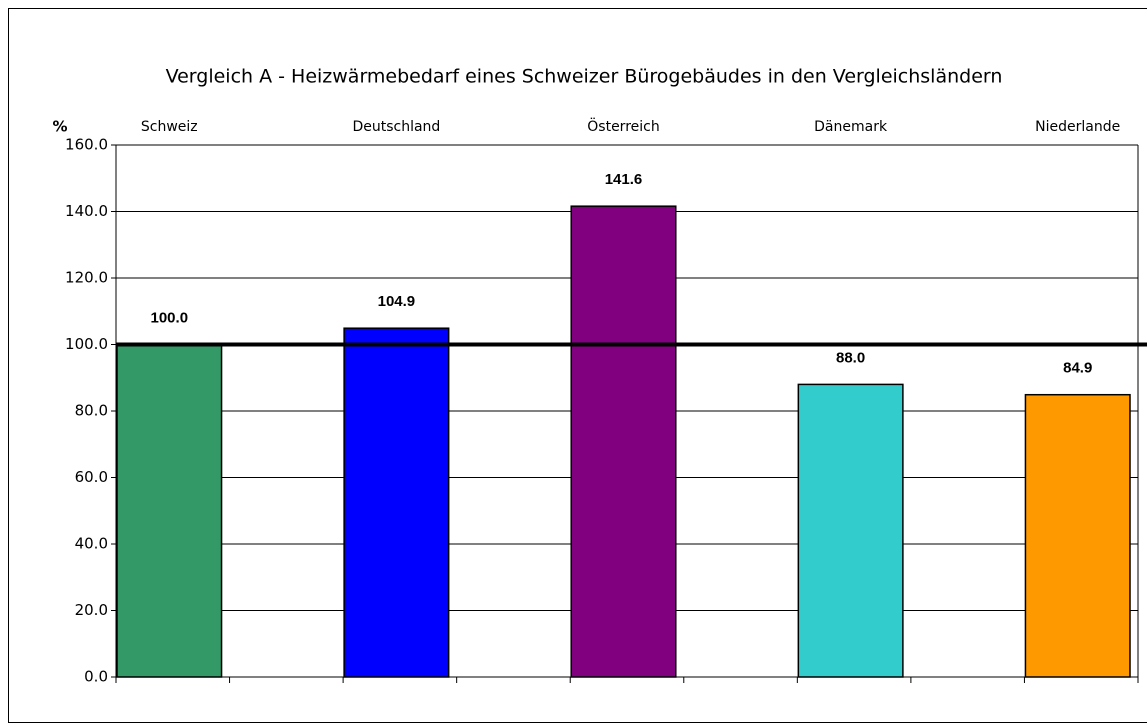 The width and height of the screenshot is (1147, 724). What do you see at coordinates (86, 344) in the screenshot?
I see `y-tick-label: 100.0` at bounding box center [86, 344].